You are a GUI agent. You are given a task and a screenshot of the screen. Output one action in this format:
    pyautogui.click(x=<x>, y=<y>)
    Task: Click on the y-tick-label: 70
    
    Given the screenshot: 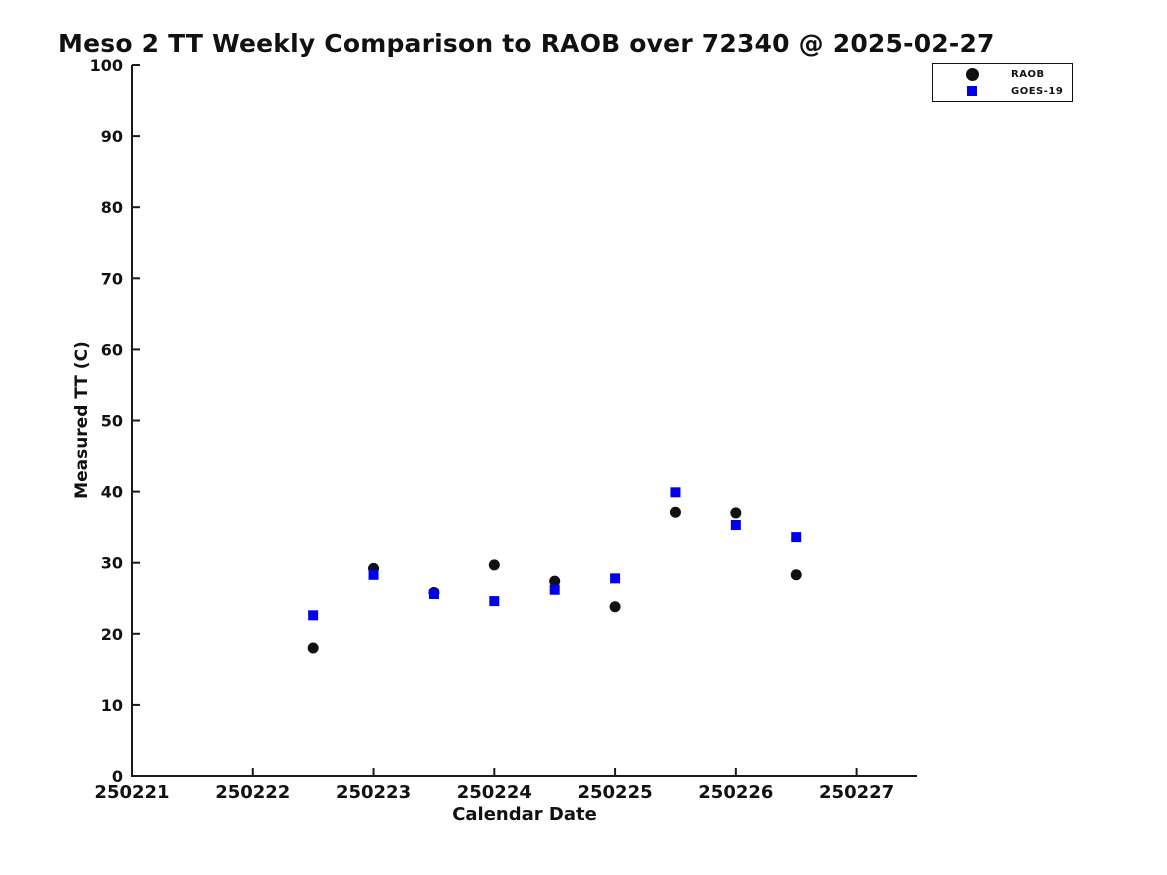 What is the action you would take?
    pyautogui.click(x=112, y=278)
    